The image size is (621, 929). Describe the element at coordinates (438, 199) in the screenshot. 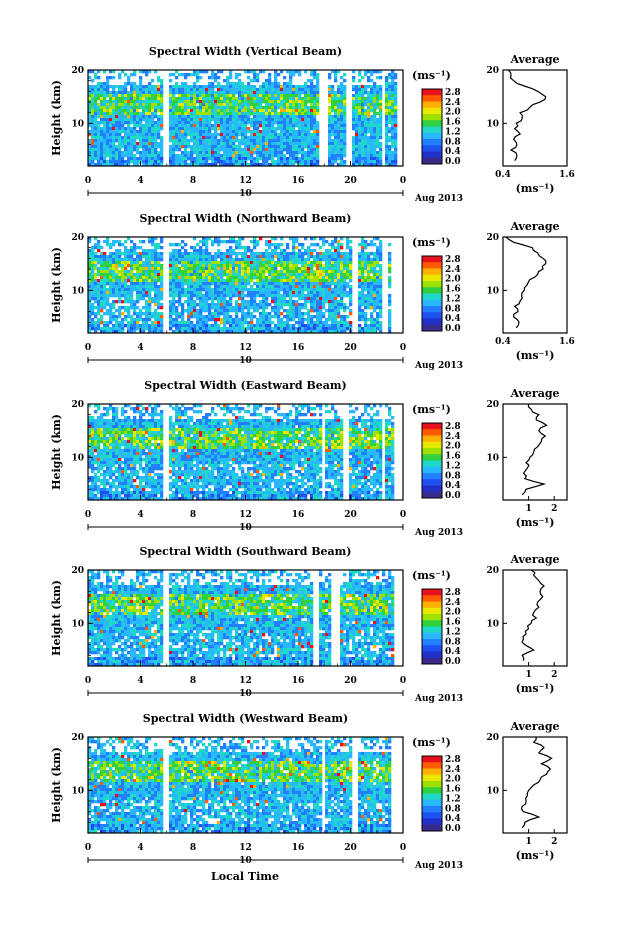

I see `month-label: Aug 2013` at that location.